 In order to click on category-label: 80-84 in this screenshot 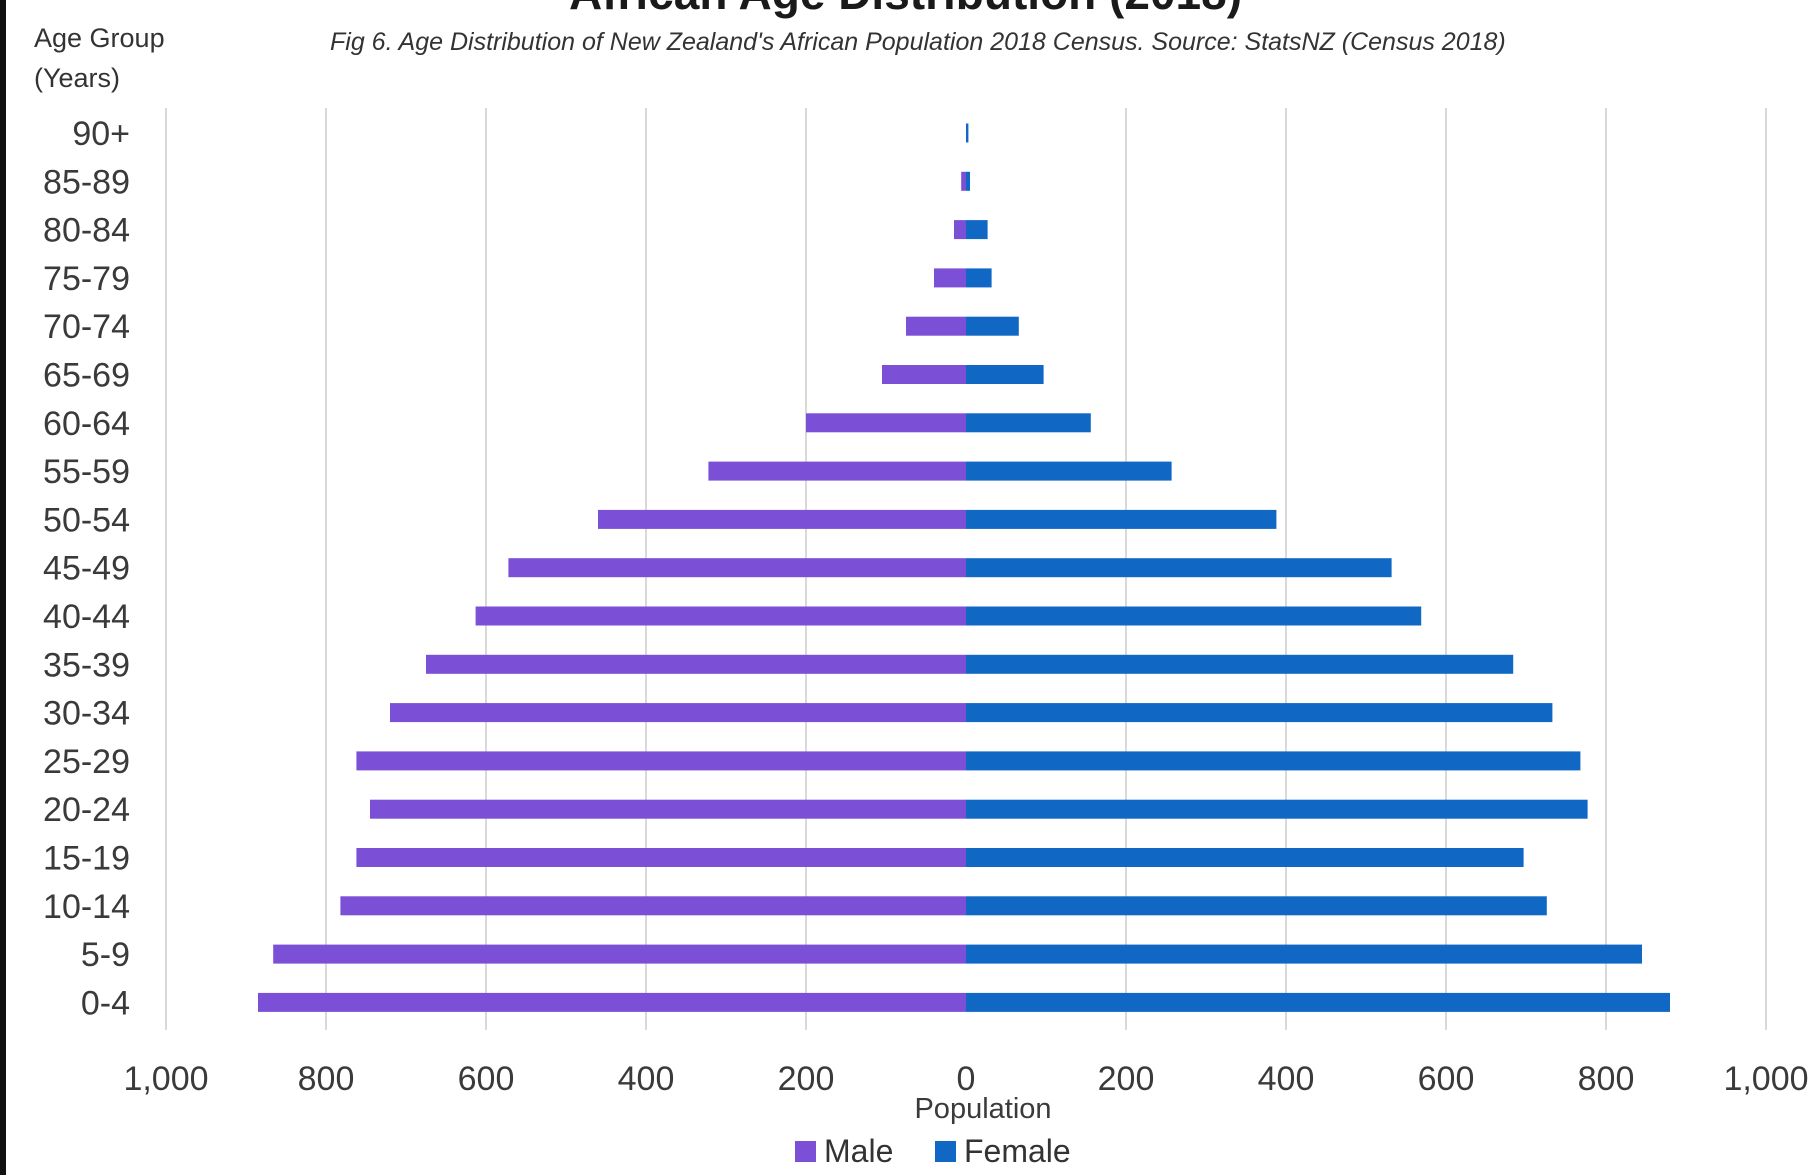, I will do `click(86, 231)`.